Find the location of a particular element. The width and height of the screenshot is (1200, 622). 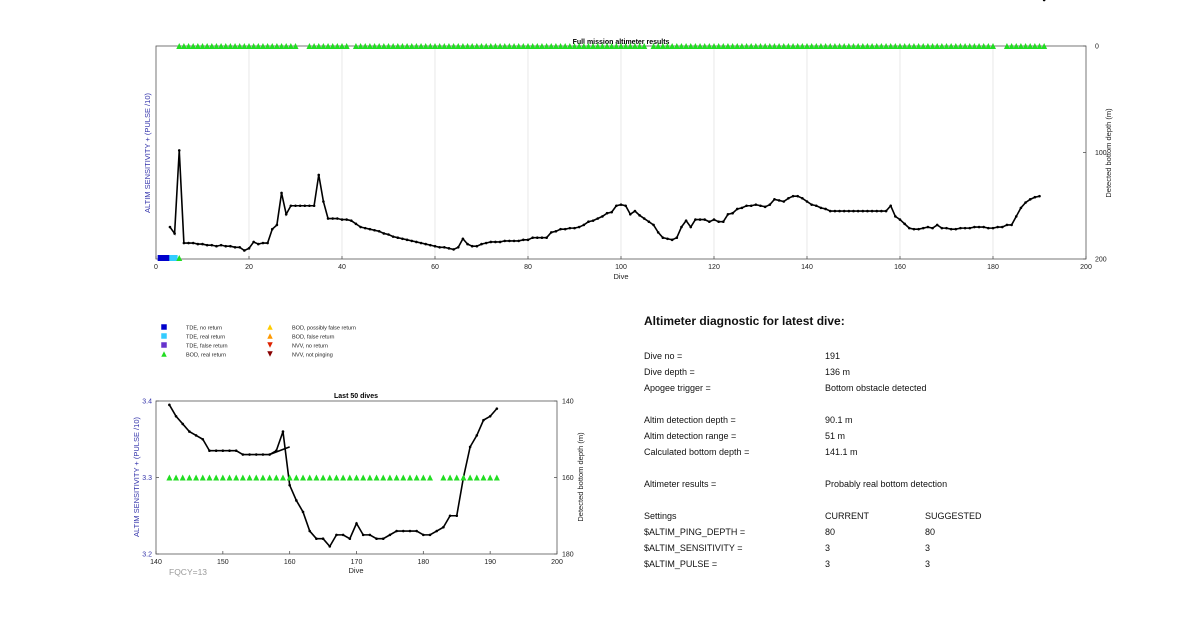

mission-x-tick-label: 20 is located at coordinates (249, 267).